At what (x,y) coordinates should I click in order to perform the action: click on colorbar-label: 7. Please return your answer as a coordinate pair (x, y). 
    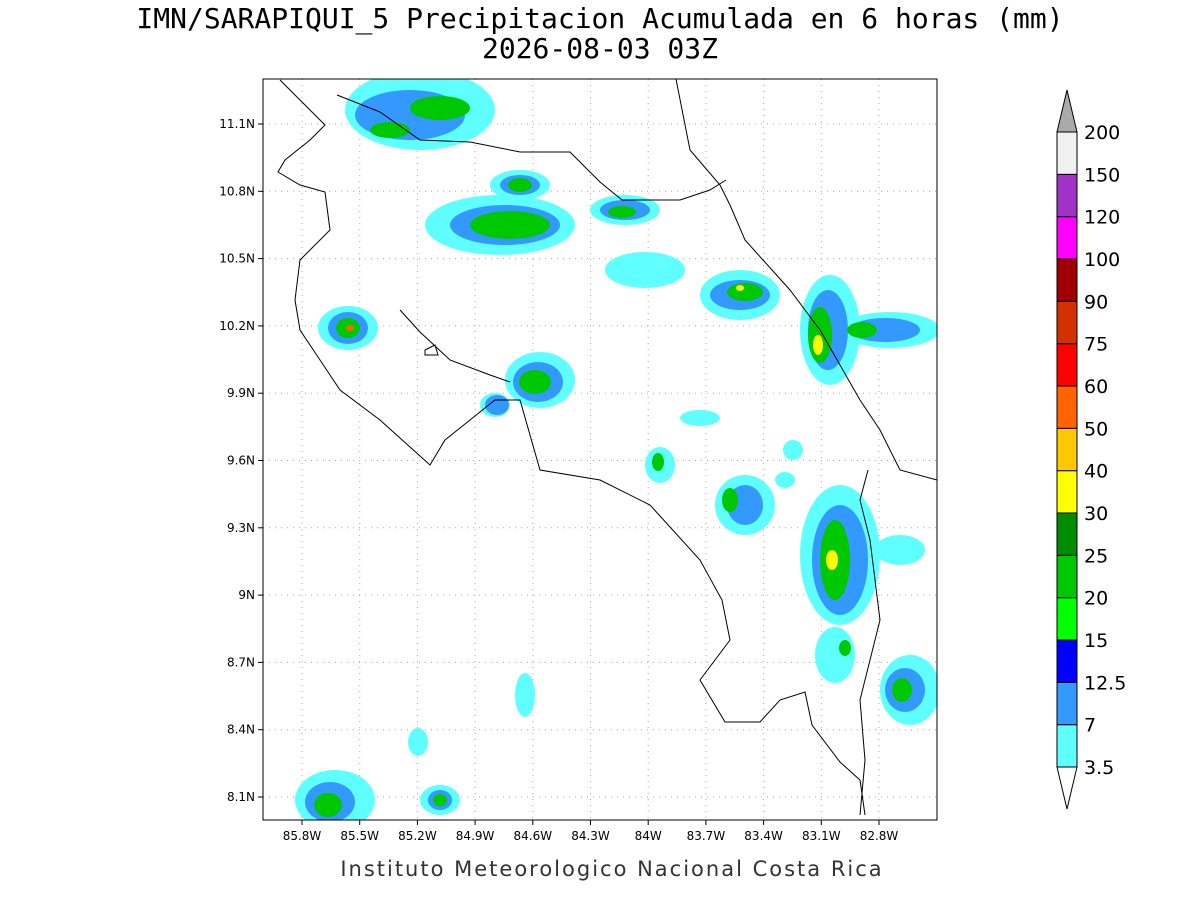
    Looking at the image, I should click on (1090, 726).